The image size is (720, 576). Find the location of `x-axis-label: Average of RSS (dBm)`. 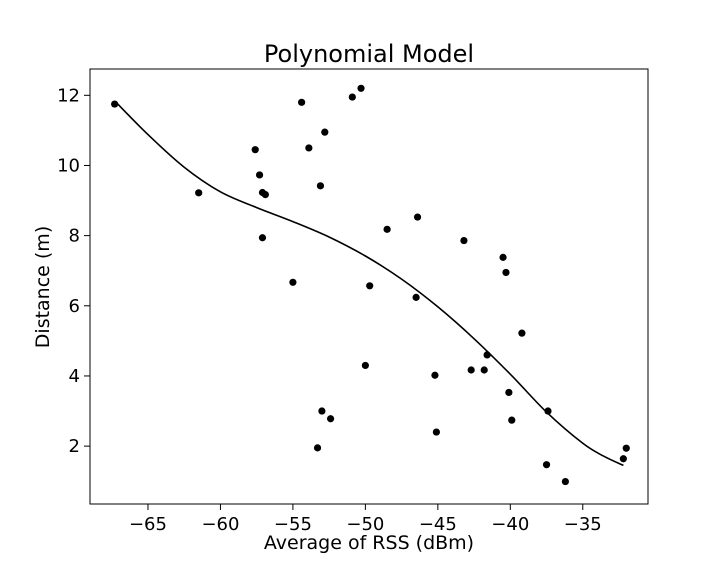

x-axis-label: Average of RSS (dBm) is located at coordinates (369, 543).